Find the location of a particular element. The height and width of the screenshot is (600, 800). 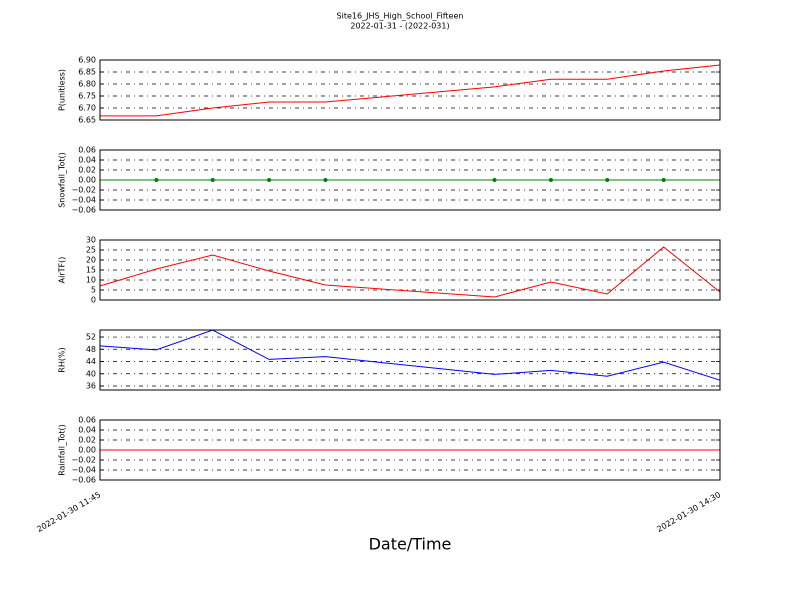

chart-title: Site16_JHS_High_School_Fifteen is located at coordinates (400, 16).